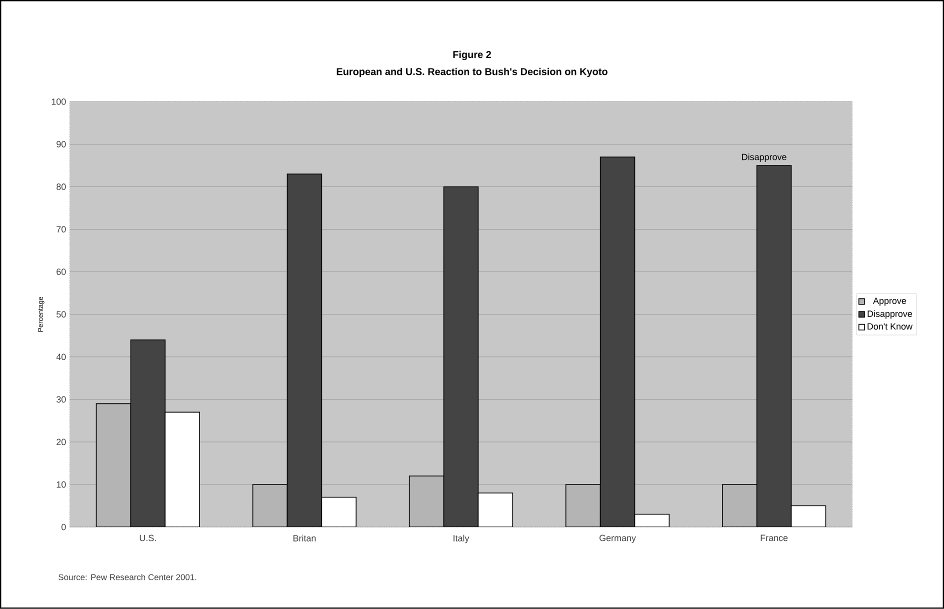 Image resolution: width=944 pixels, height=609 pixels. Describe the element at coordinates (618, 539) in the screenshot. I see `x-tick-label: Germany` at that location.